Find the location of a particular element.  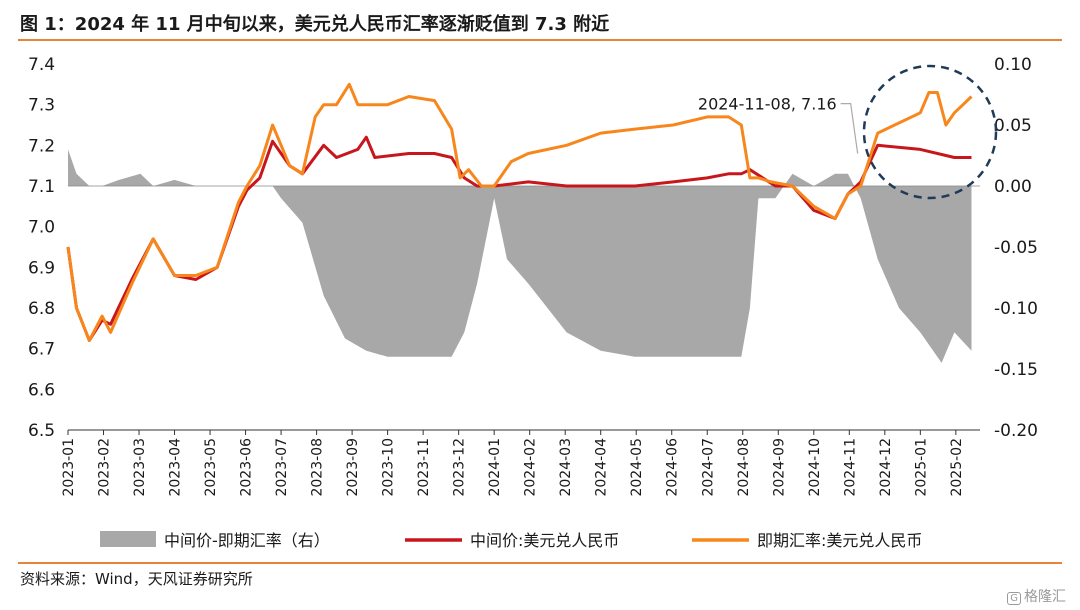

x-axis-tick: 2023-11 is located at coordinates (424, 467).